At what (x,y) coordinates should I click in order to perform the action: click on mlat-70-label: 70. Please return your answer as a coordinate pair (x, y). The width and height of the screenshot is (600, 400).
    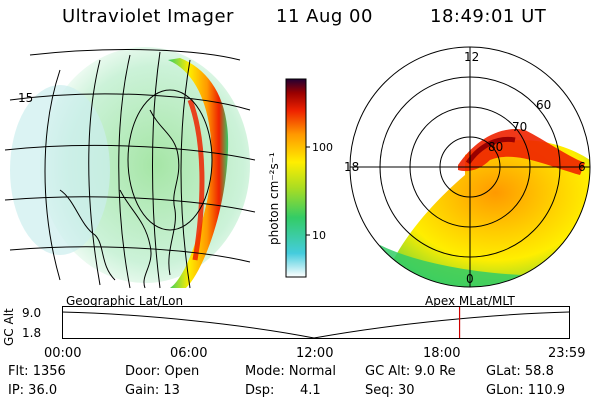
    Looking at the image, I should click on (519, 127).